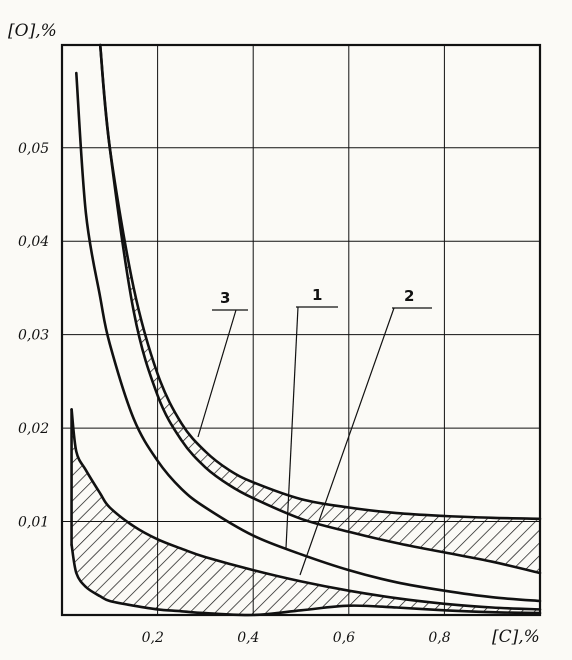 Image resolution: width=572 pixels, height=660 pixels. Describe the element at coordinates (409, 296) in the screenshot. I see `callout-label-2: 2` at that location.